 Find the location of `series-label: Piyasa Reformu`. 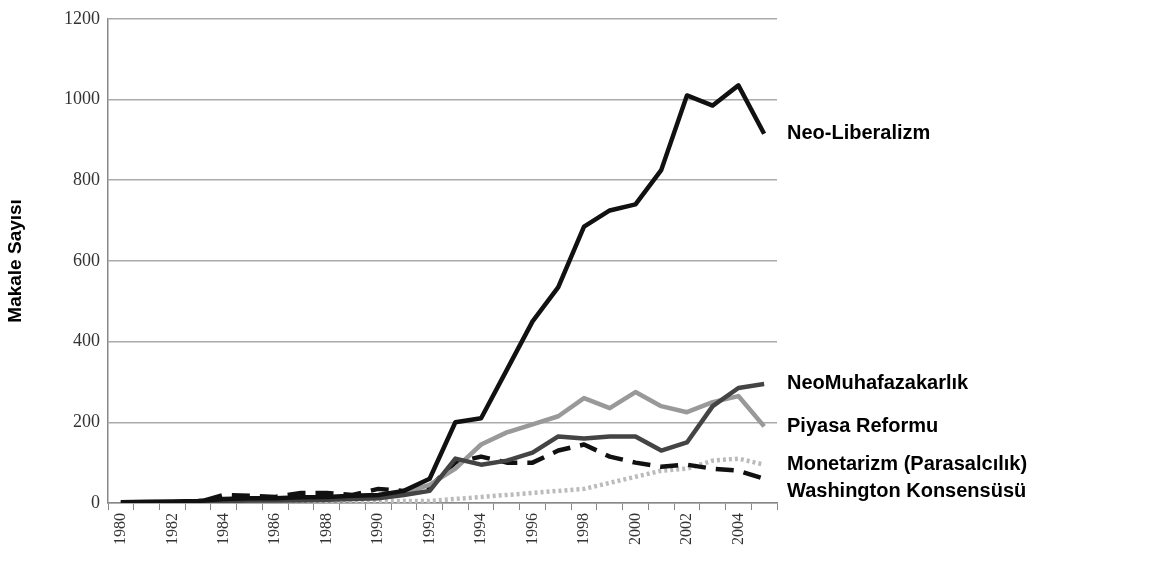

series-label: Piyasa Reformu is located at coordinates (863, 424).